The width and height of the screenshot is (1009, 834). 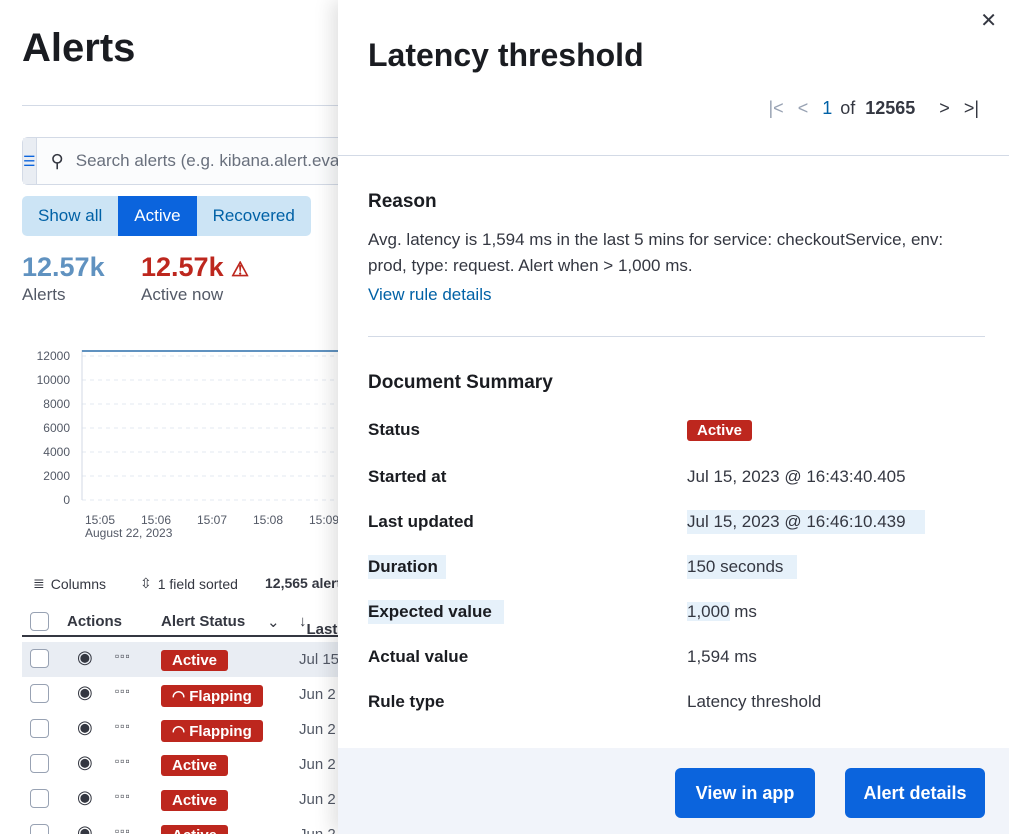 What do you see at coordinates (30, 161) in the screenshot?
I see `filter-icon: ☰` at bounding box center [30, 161].